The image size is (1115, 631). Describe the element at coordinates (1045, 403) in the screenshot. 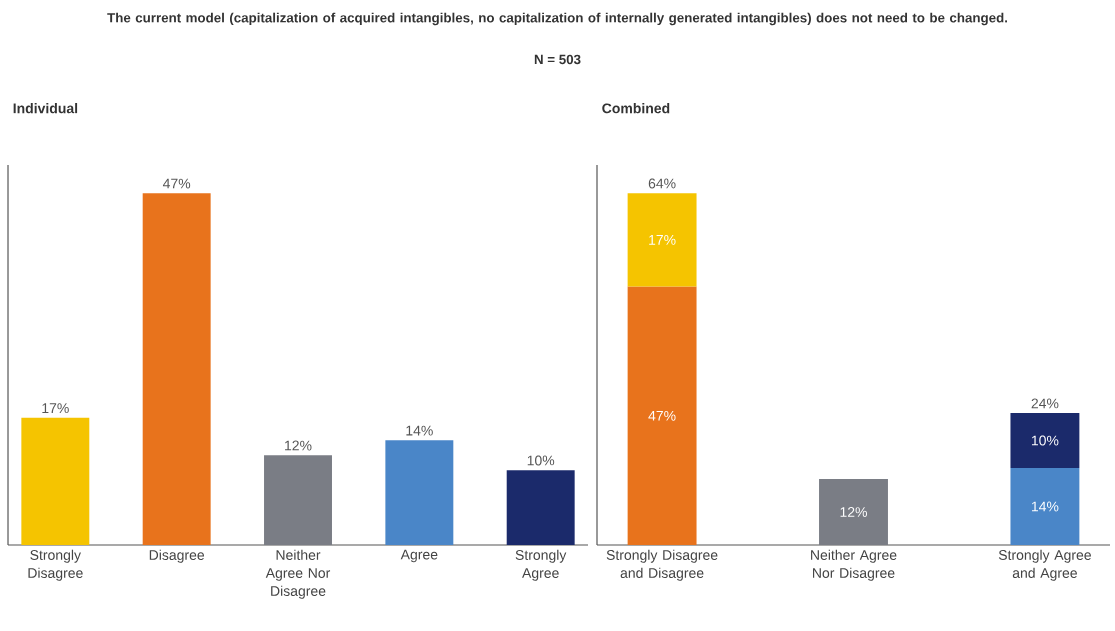

I see `total-label: 24%` at that location.